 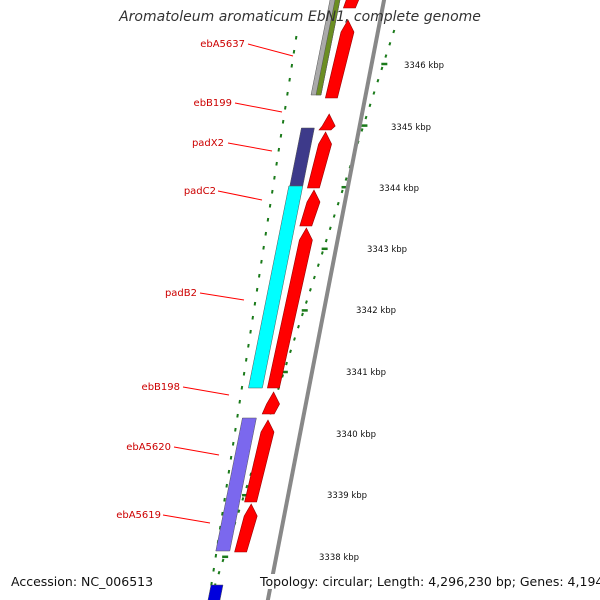 What do you see at coordinates (351, 4) in the screenshot?
I see `cds-arrow-top` at bounding box center [351, 4].